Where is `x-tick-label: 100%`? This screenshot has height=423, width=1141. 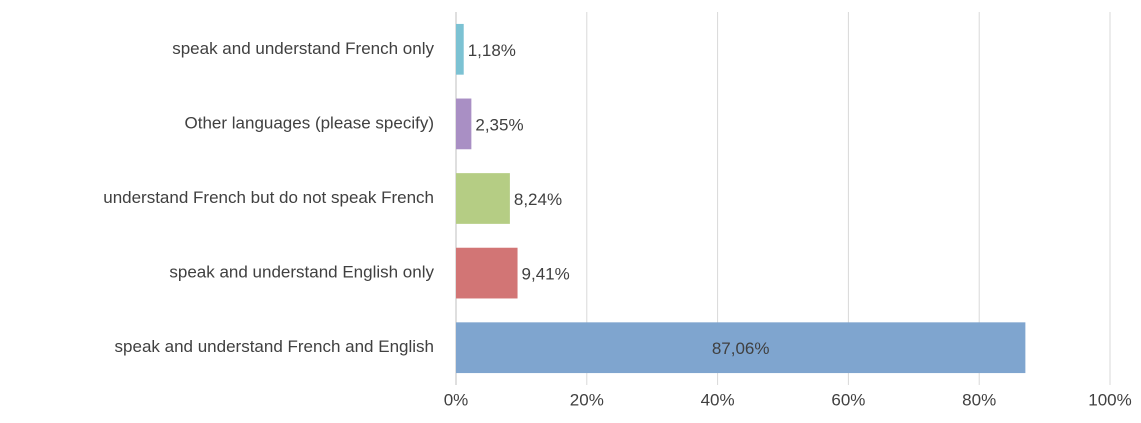
x-tick-label: 100% is located at coordinates (1109, 399).